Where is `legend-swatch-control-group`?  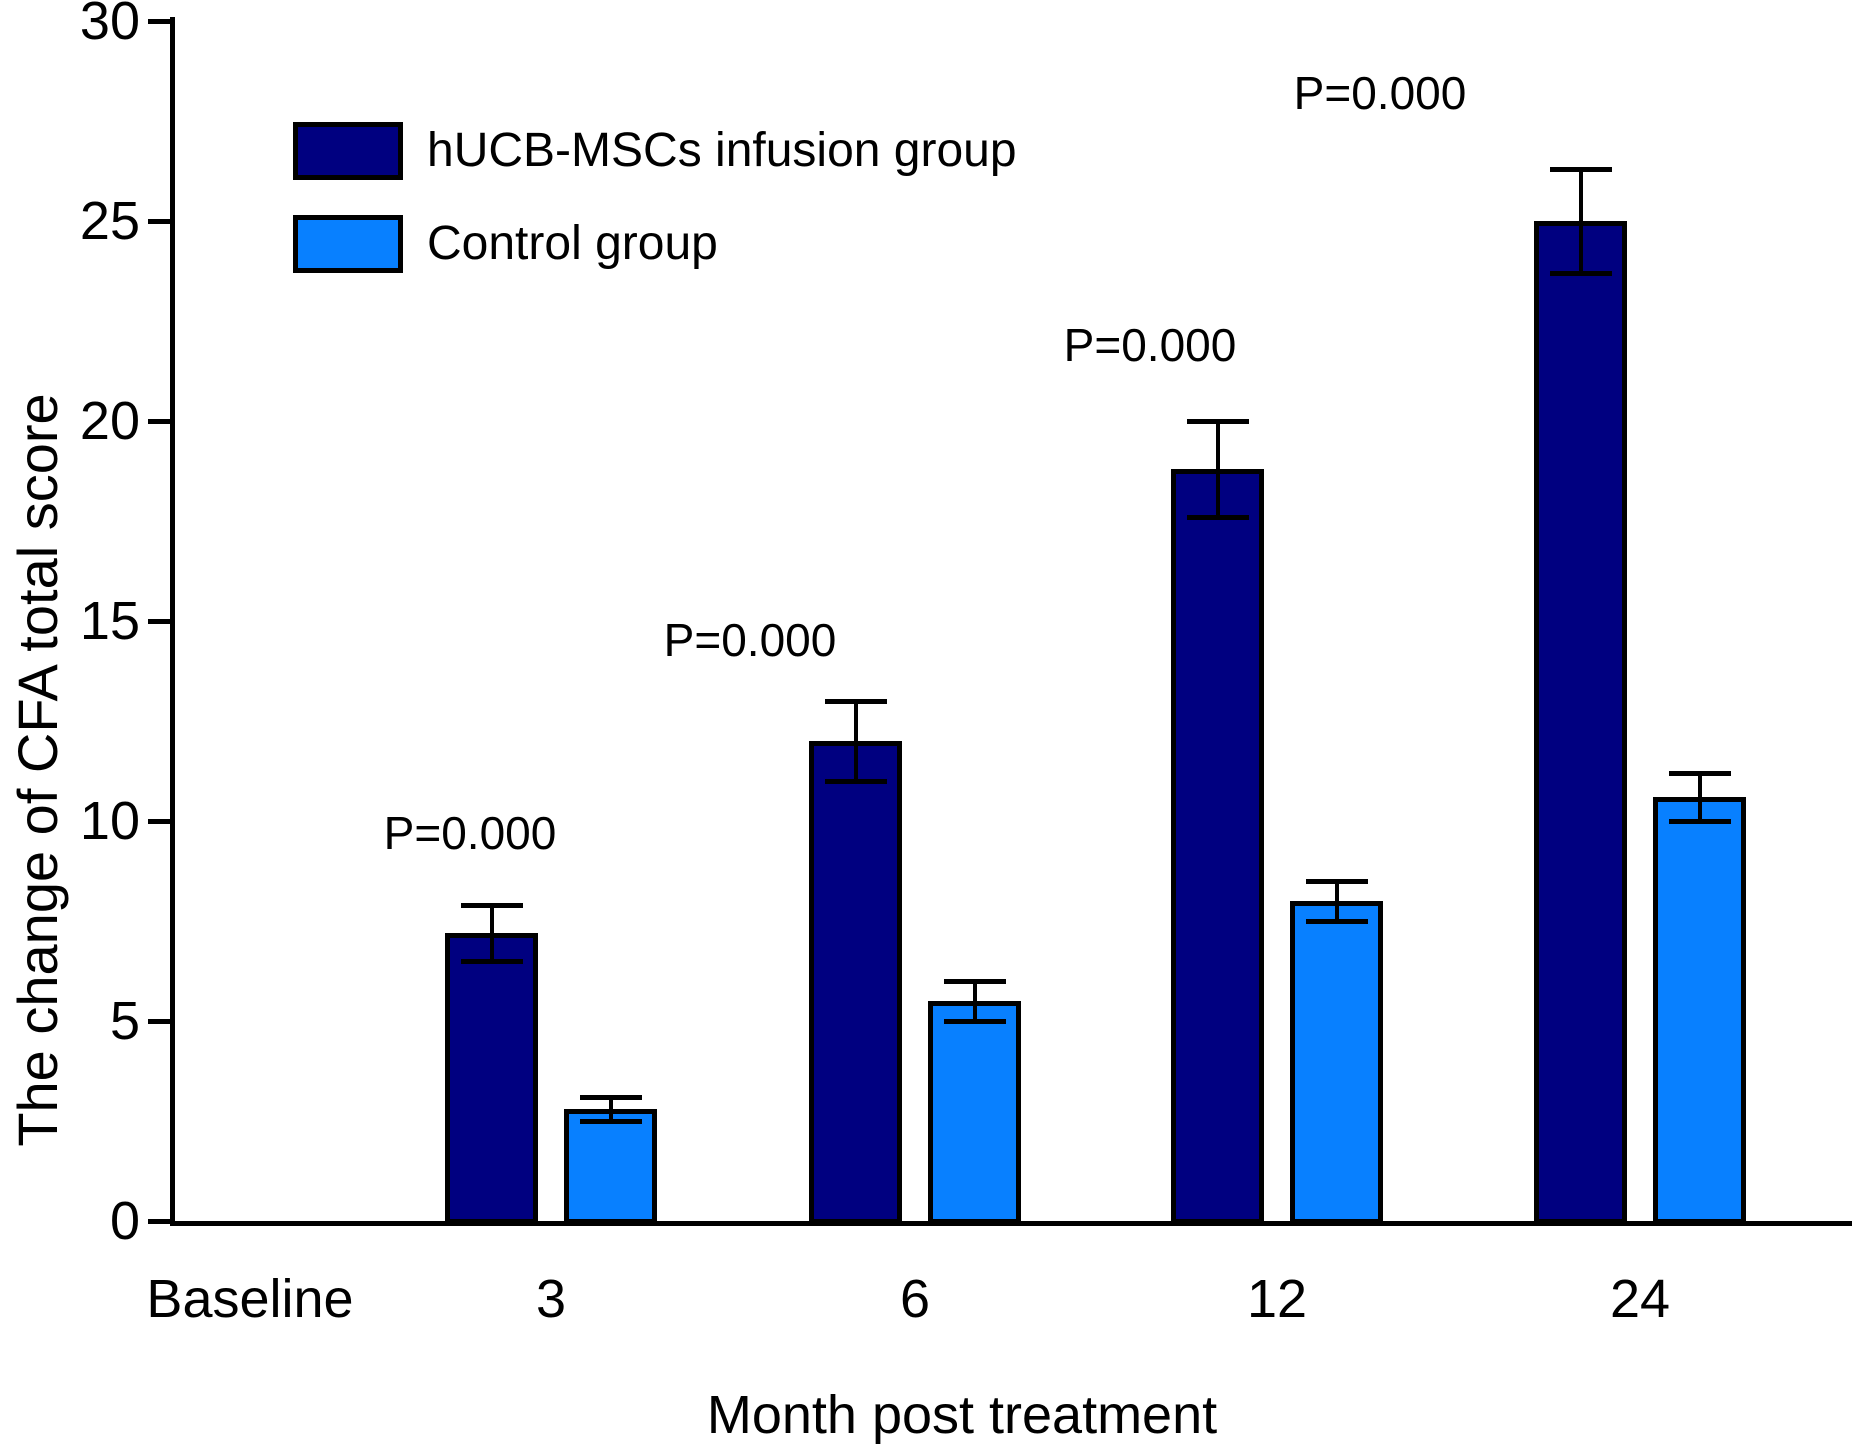 legend-swatch-control-group is located at coordinates (348, 244).